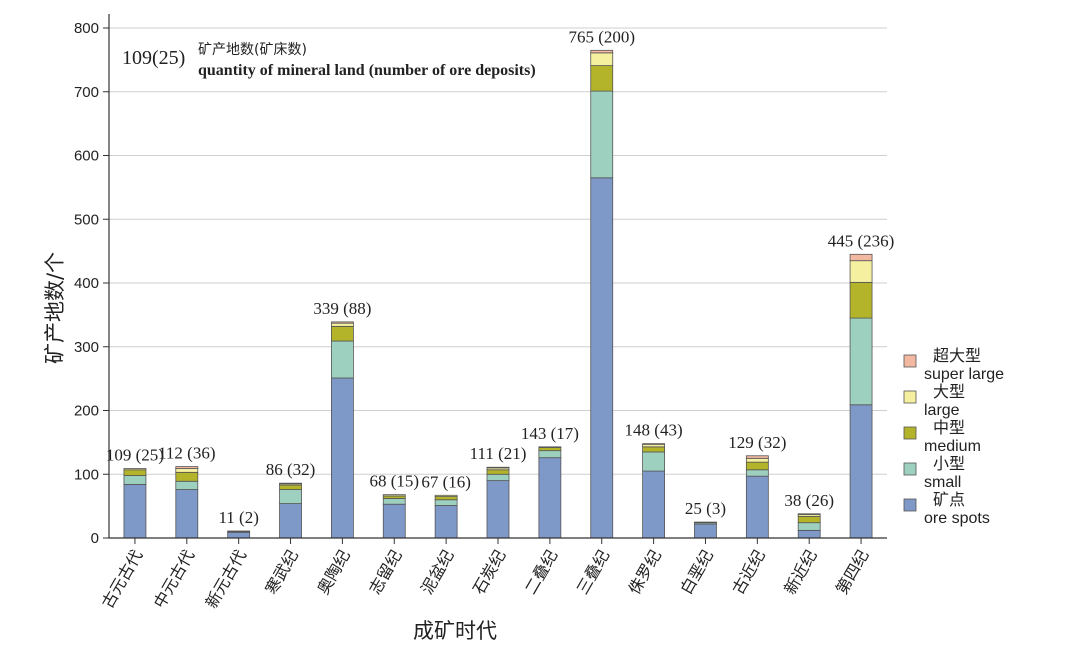  What do you see at coordinates (174, 579) in the screenshot?
I see `x-tick-label: 中元古代` at bounding box center [174, 579].